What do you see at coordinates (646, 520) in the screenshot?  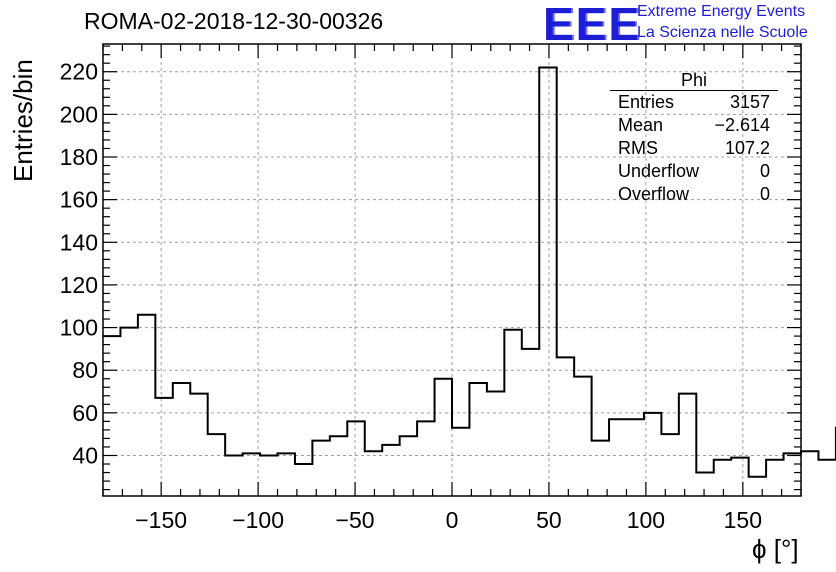 I see `x-tick-label: 100` at bounding box center [646, 520].